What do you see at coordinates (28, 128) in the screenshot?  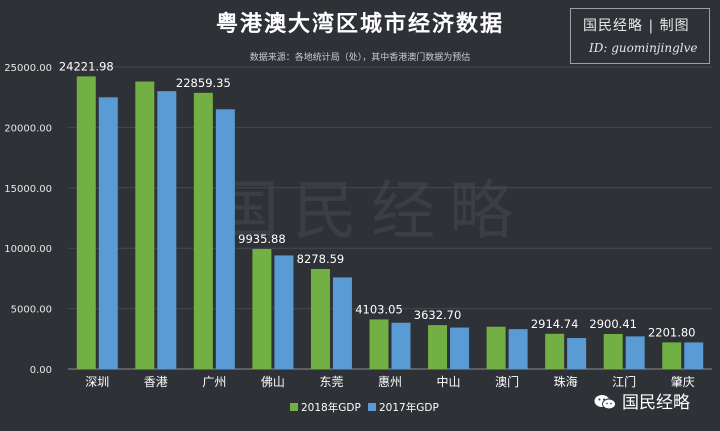 I see `y-tick-label: 20000.00` at bounding box center [28, 128].